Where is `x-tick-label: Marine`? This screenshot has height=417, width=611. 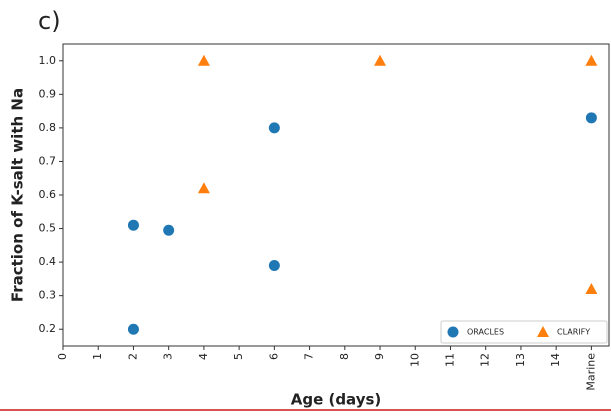 x-tick-label: Marine is located at coordinates (590, 372).